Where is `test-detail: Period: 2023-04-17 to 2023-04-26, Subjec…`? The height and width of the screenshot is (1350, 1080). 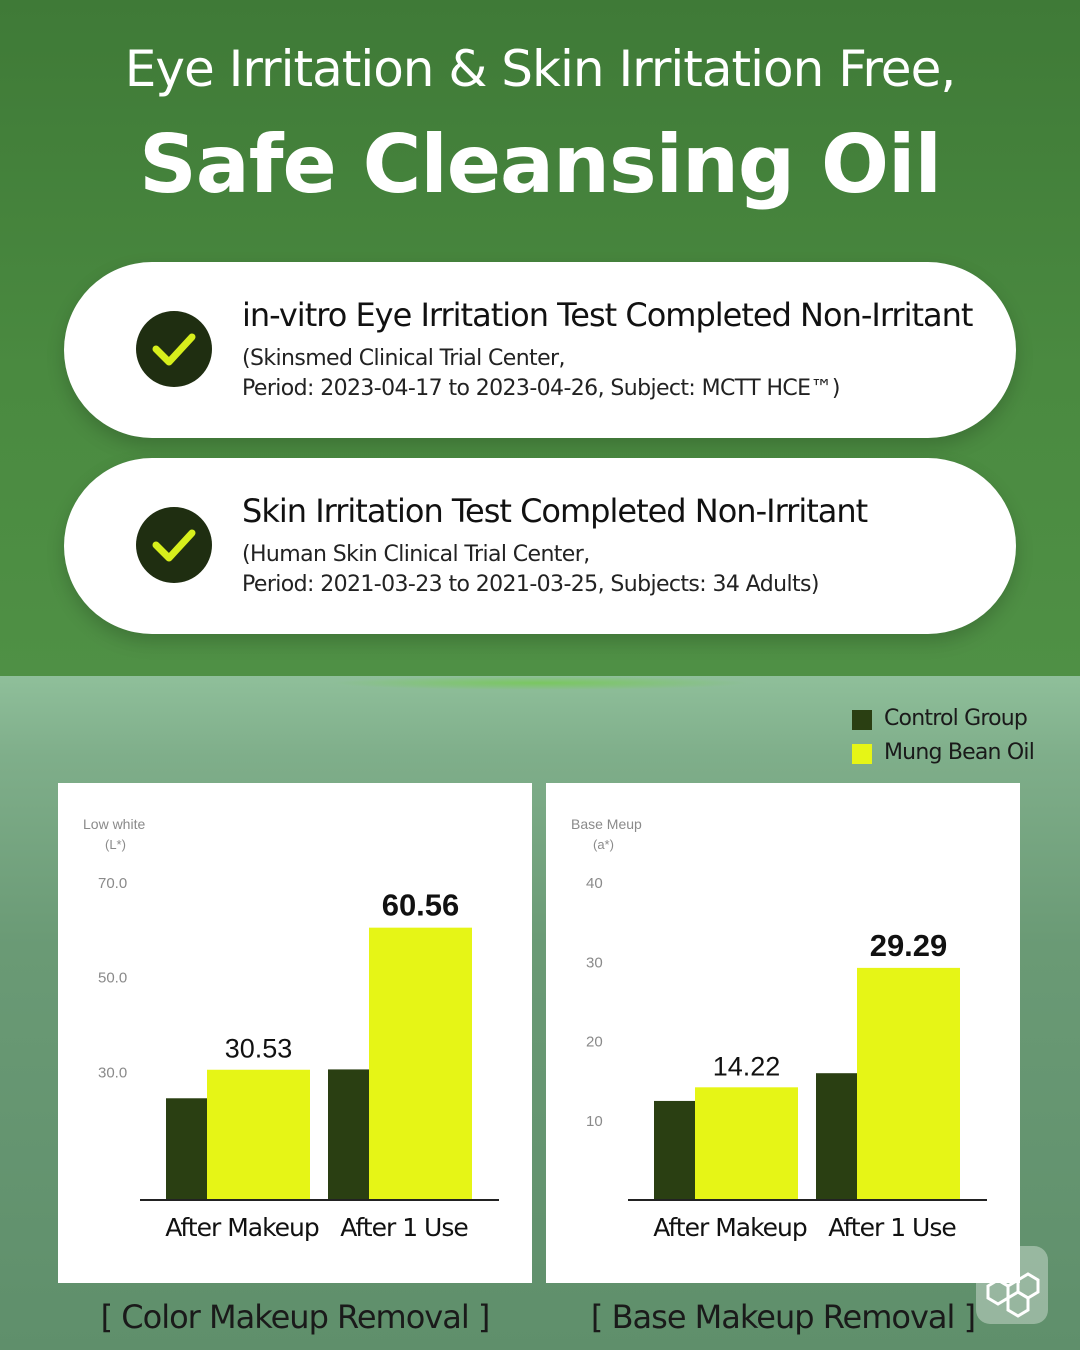 test-detail: Period: 2023-04-17 to 2023-04-26, Subjec… is located at coordinates (541, 388).